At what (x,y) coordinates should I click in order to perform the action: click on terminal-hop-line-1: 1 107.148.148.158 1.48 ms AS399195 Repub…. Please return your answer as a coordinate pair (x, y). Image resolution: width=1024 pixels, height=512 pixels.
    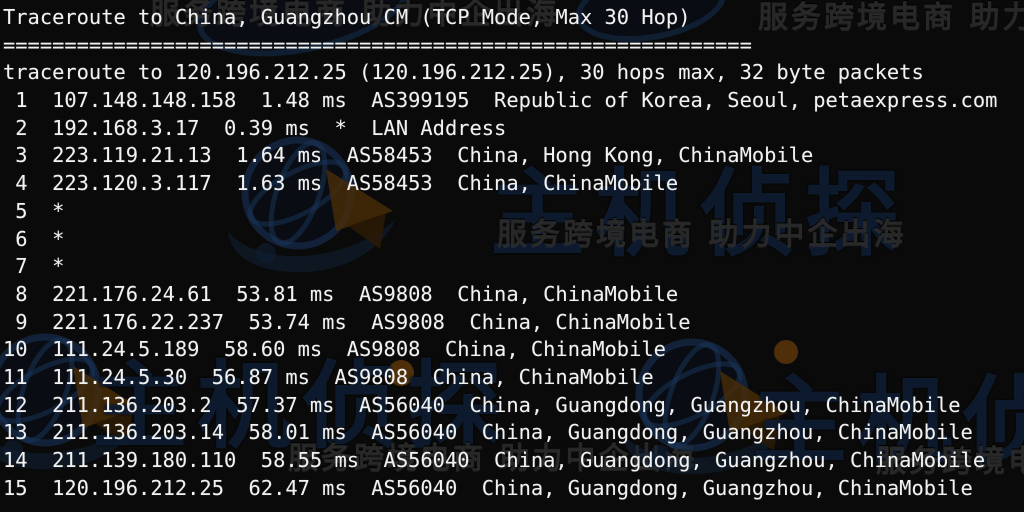
    Looking at the image, I should click on (500, 100).